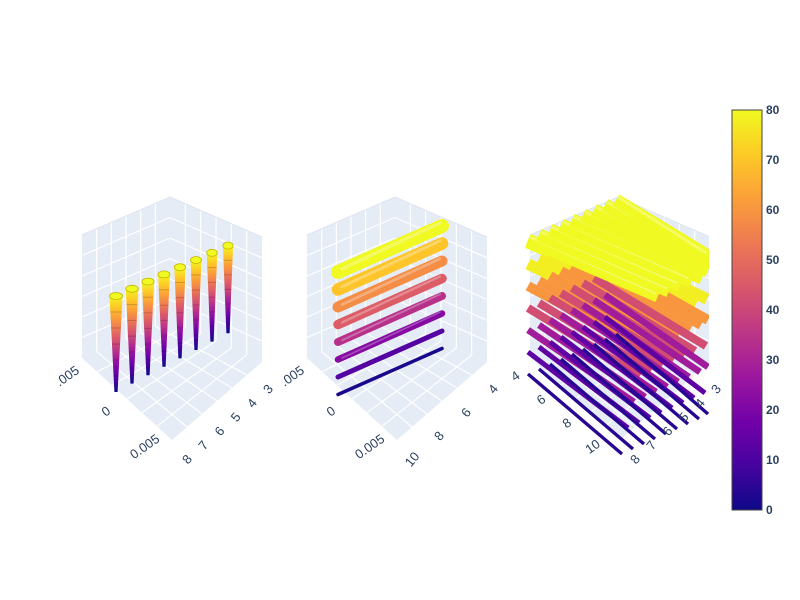 The width and height of the screenshot is (800, 600). I want to click on center-x-tick-label: 4, so click(493, 388).